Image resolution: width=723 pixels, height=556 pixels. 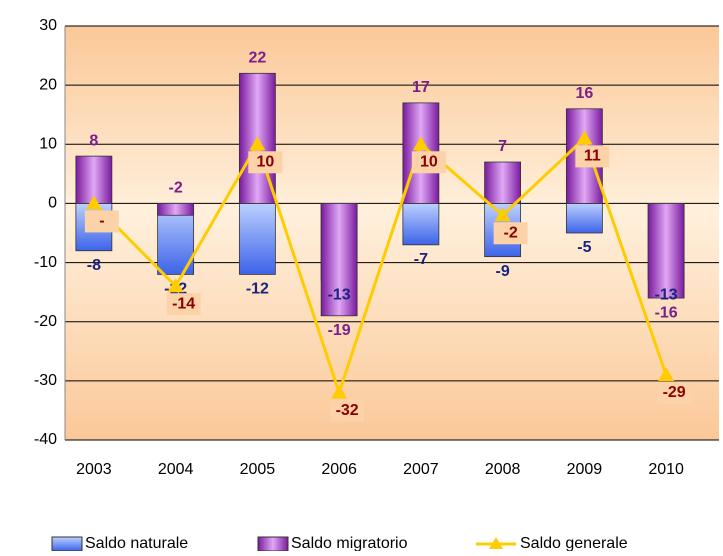 What do you see at coordinates (666, 312) in the screenshot?
I see `data-label: -16` at bounding box center [666, 312].